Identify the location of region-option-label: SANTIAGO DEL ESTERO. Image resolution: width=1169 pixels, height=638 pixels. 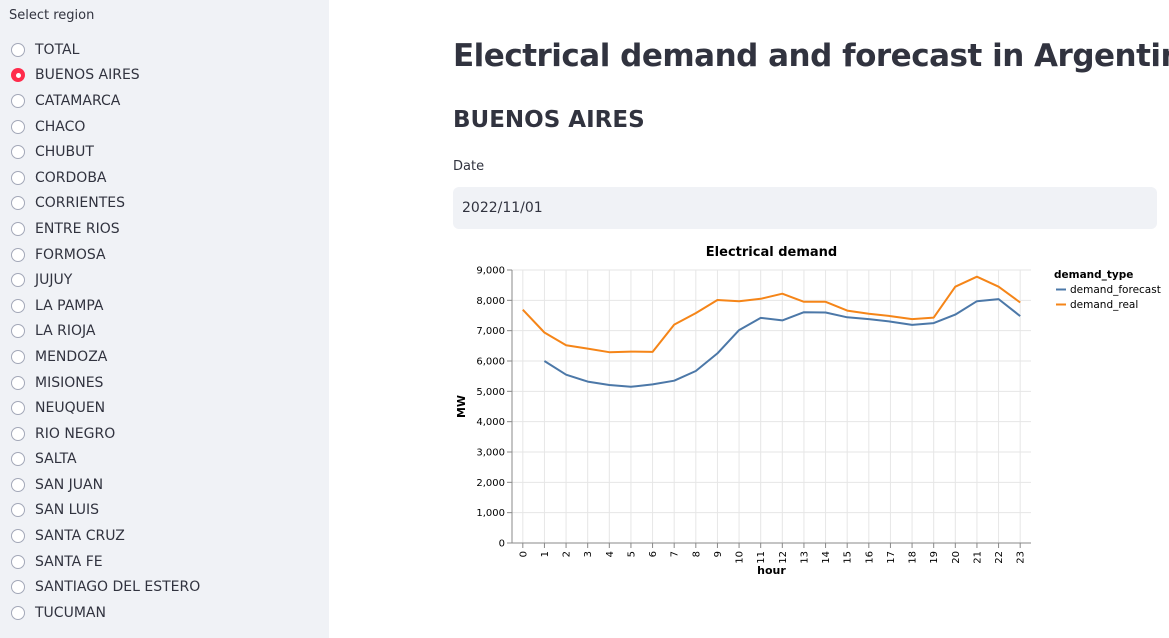
(118, 587).